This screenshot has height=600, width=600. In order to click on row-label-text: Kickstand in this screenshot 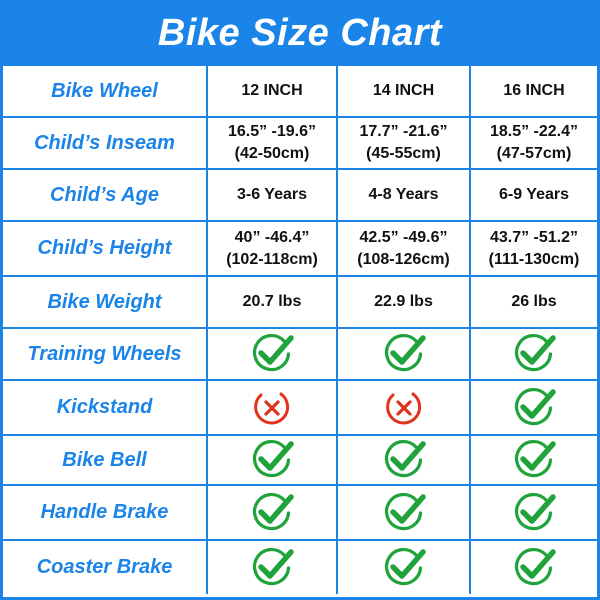, I will do `click(104, 407)`.